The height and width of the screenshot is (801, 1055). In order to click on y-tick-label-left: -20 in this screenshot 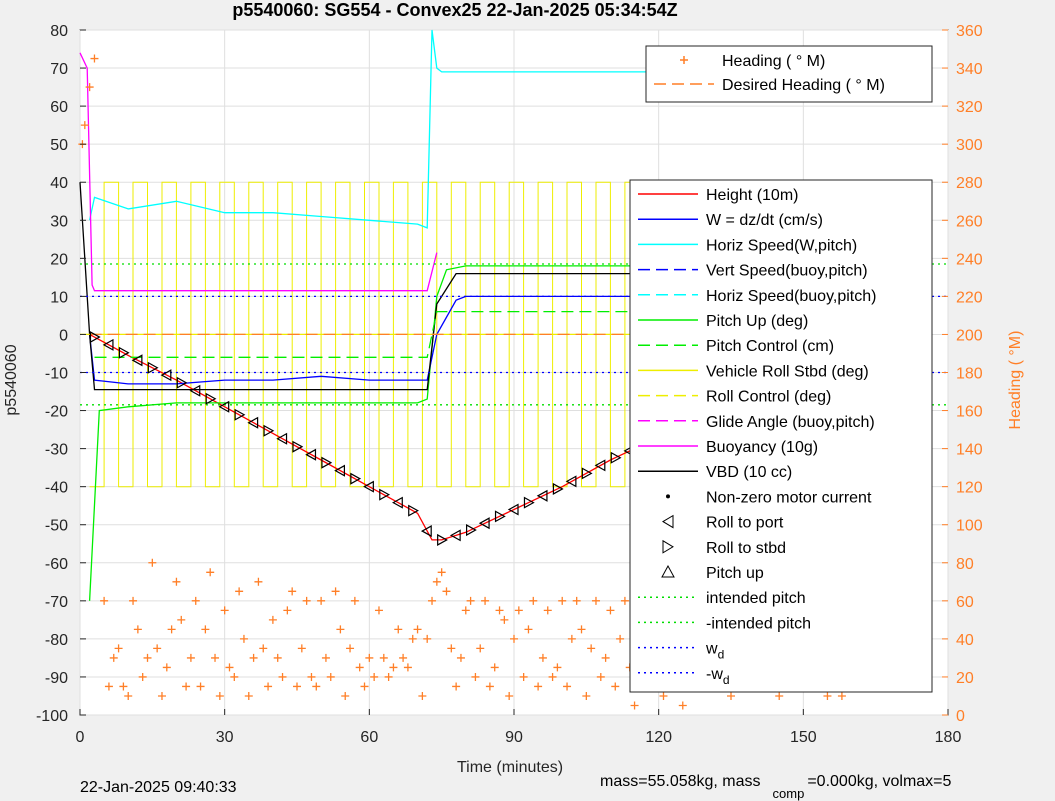, I will do `click(56, 412)`.